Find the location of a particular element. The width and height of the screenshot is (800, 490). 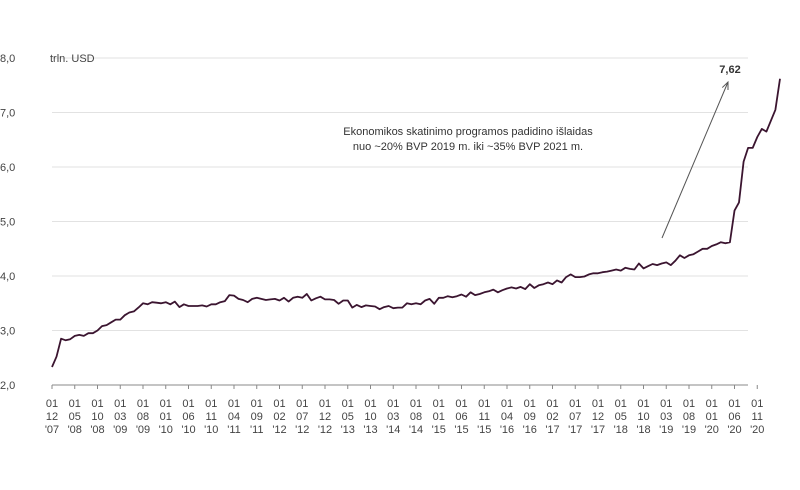

x-tick-label: 01 07'12 is located at coordinates (302, 417).